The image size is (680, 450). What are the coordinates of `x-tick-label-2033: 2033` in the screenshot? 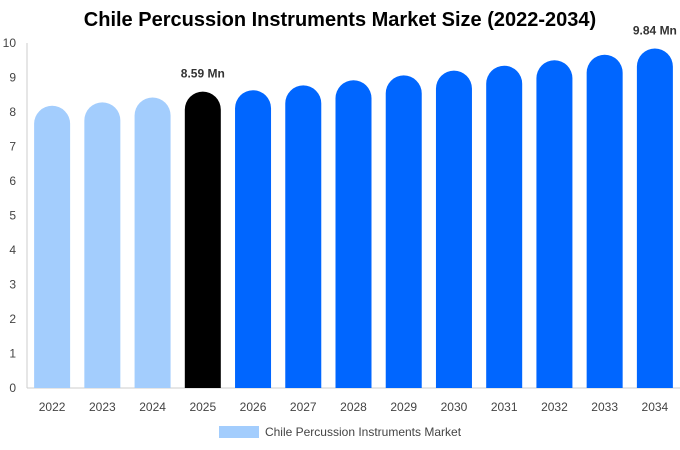 It's located at (604, 407).